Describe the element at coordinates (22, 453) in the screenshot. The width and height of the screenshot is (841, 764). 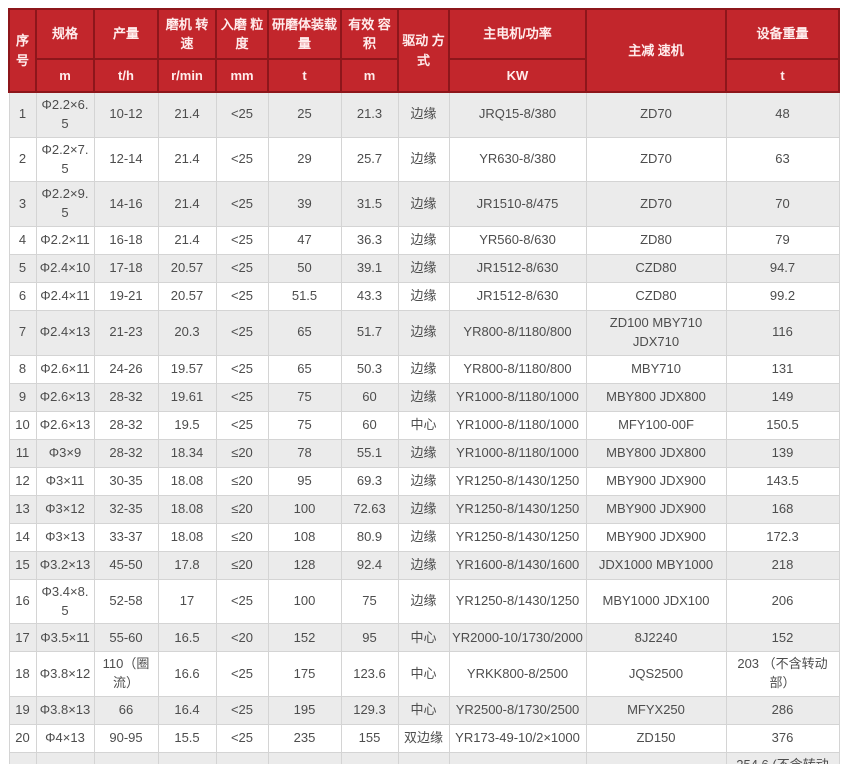
I see `cell-no: 11` at that location.